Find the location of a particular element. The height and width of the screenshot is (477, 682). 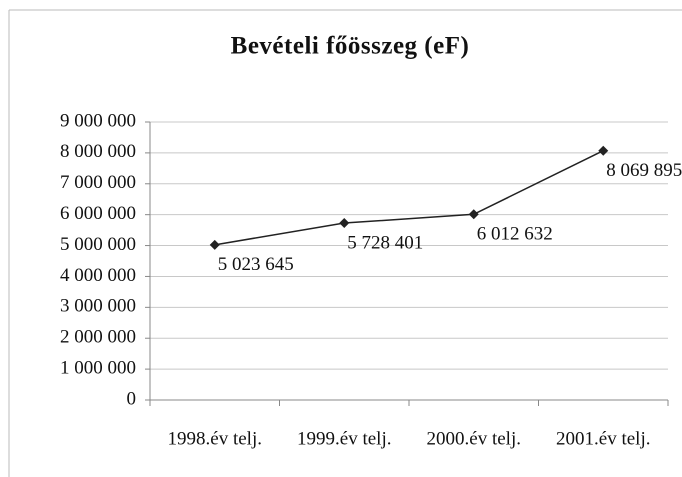

x-tick-label: 2000.év telj. is located at coordinates (474, 438).